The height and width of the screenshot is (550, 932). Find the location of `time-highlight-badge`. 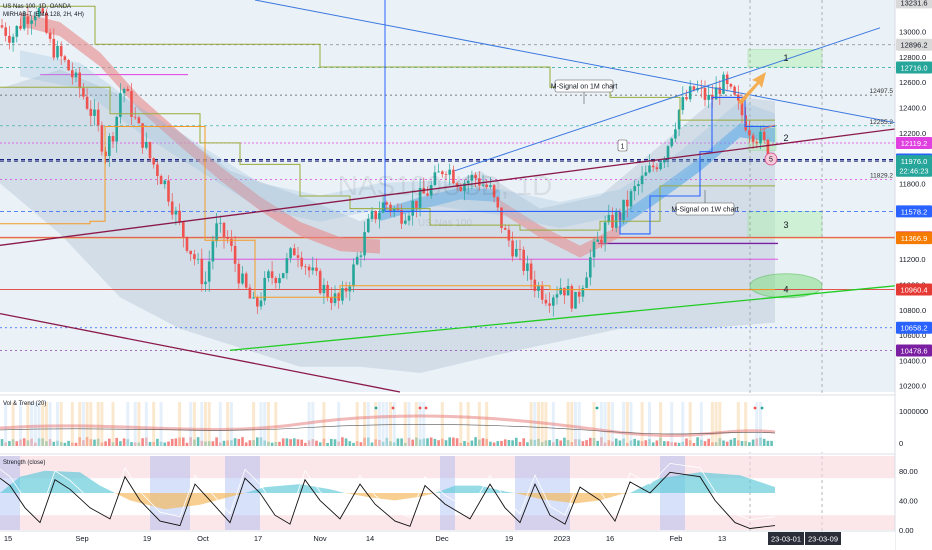

time-highlight-badge is located at coordinates (786, 538).